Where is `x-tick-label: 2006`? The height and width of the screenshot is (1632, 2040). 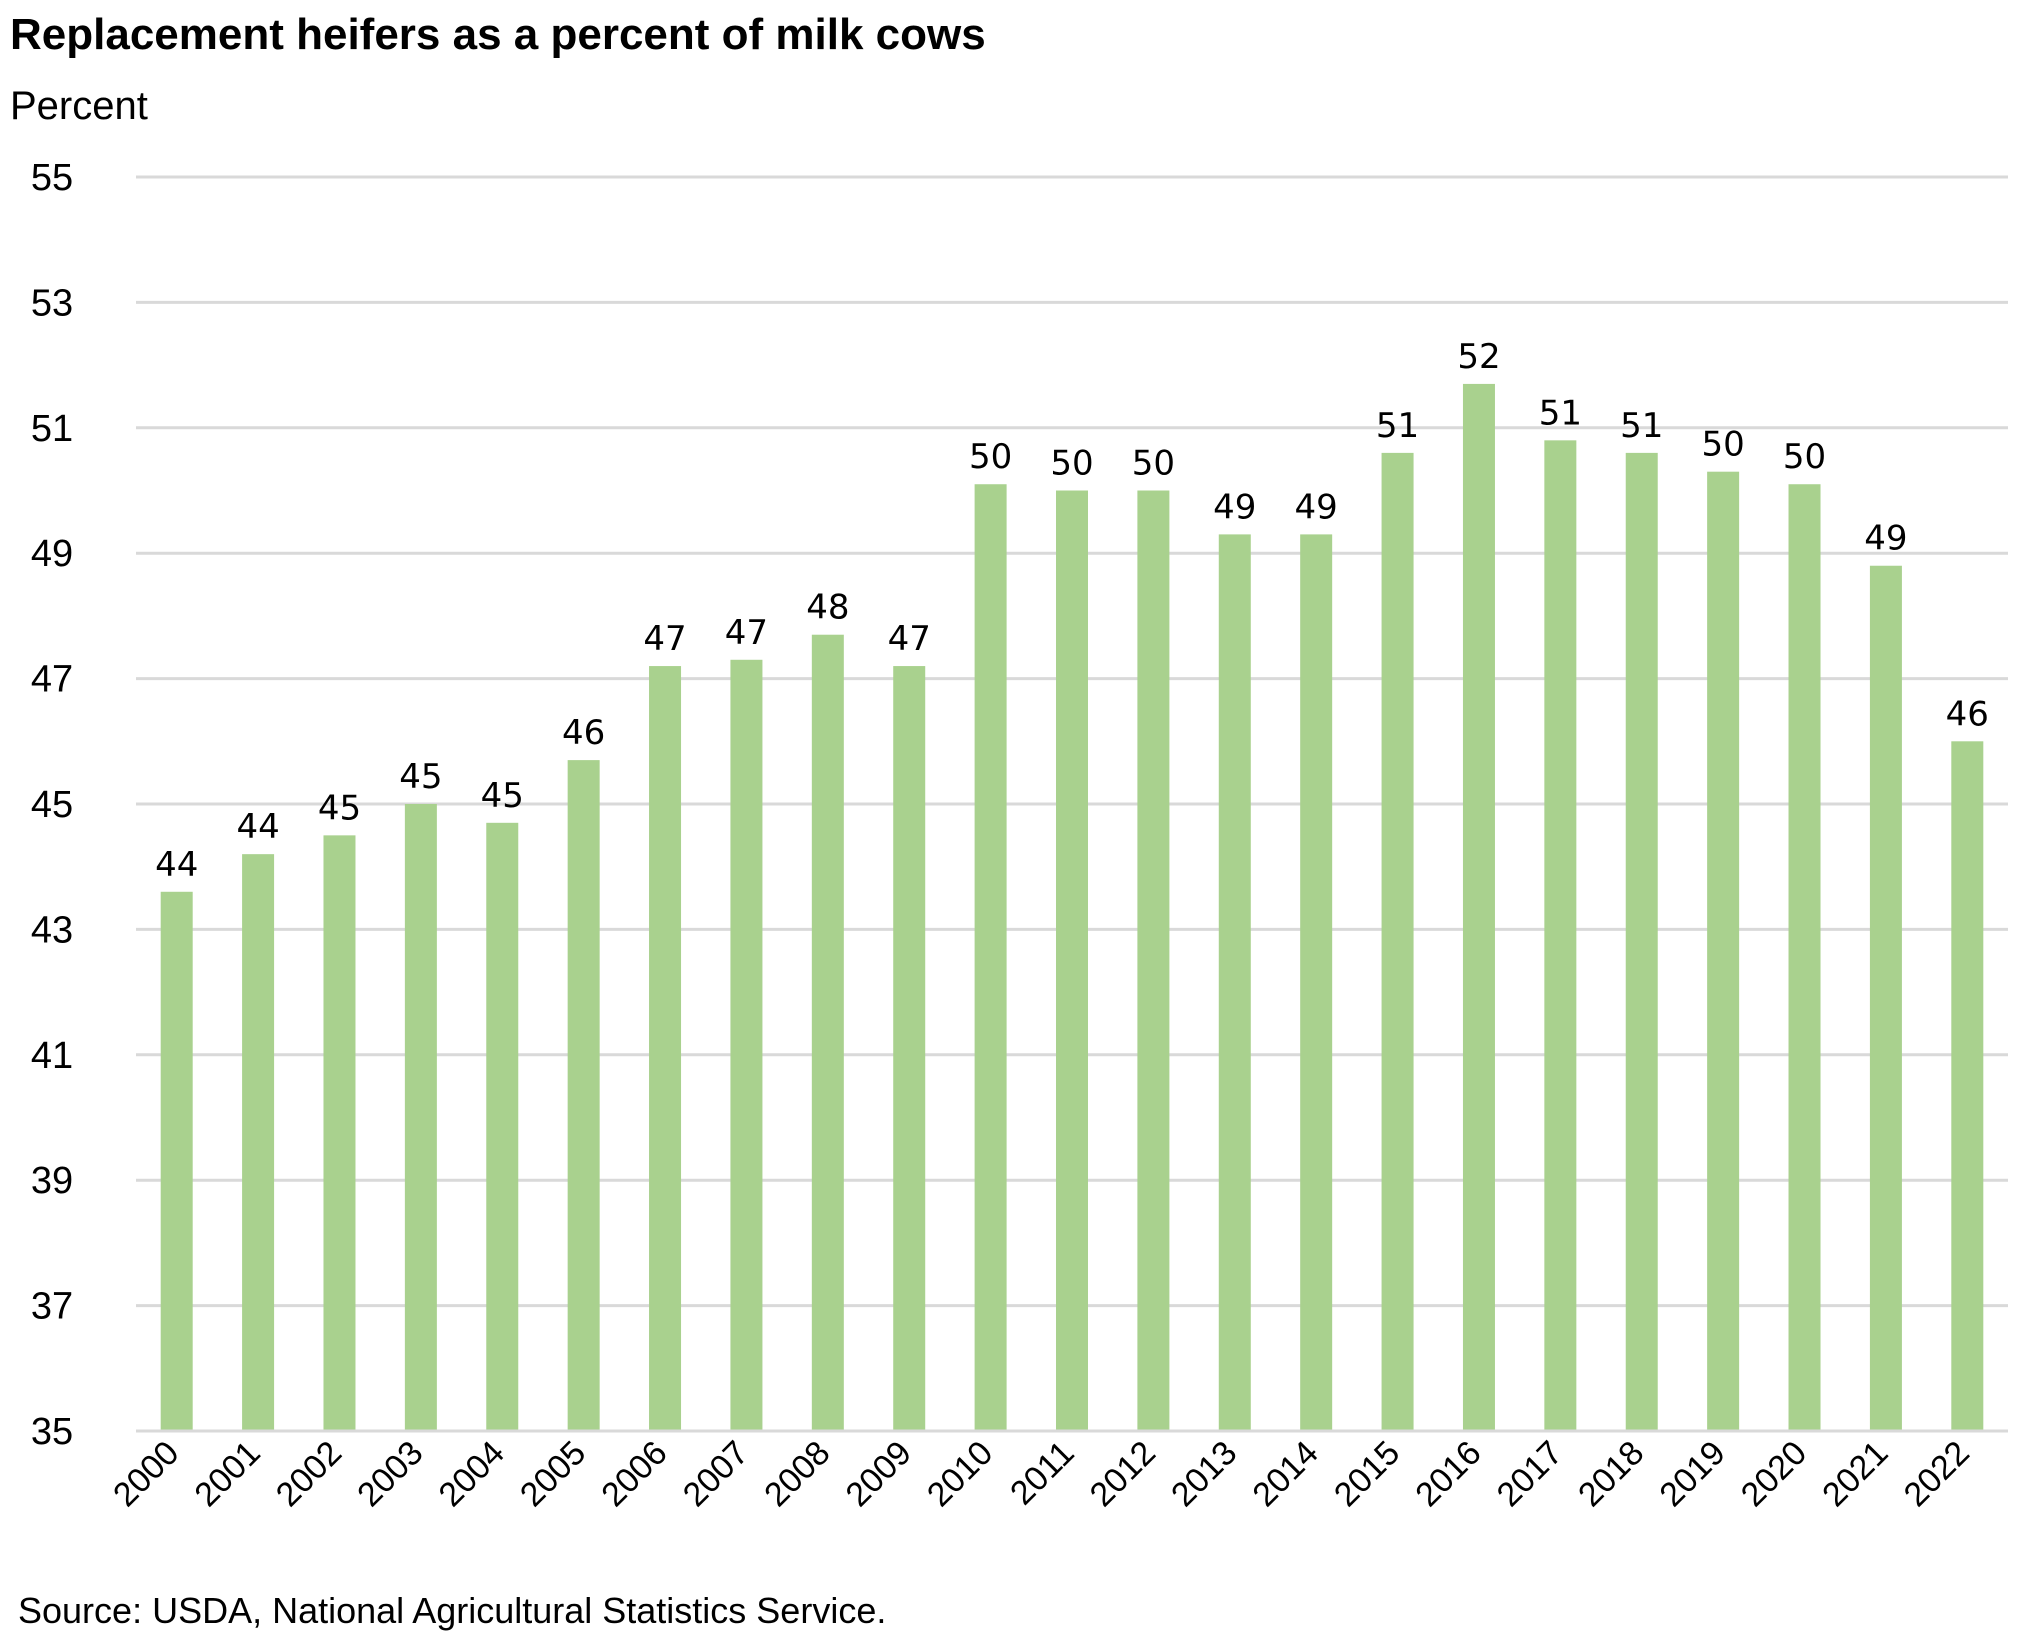 x-tick-label: 2006 is located at coordinates (634, 1474).